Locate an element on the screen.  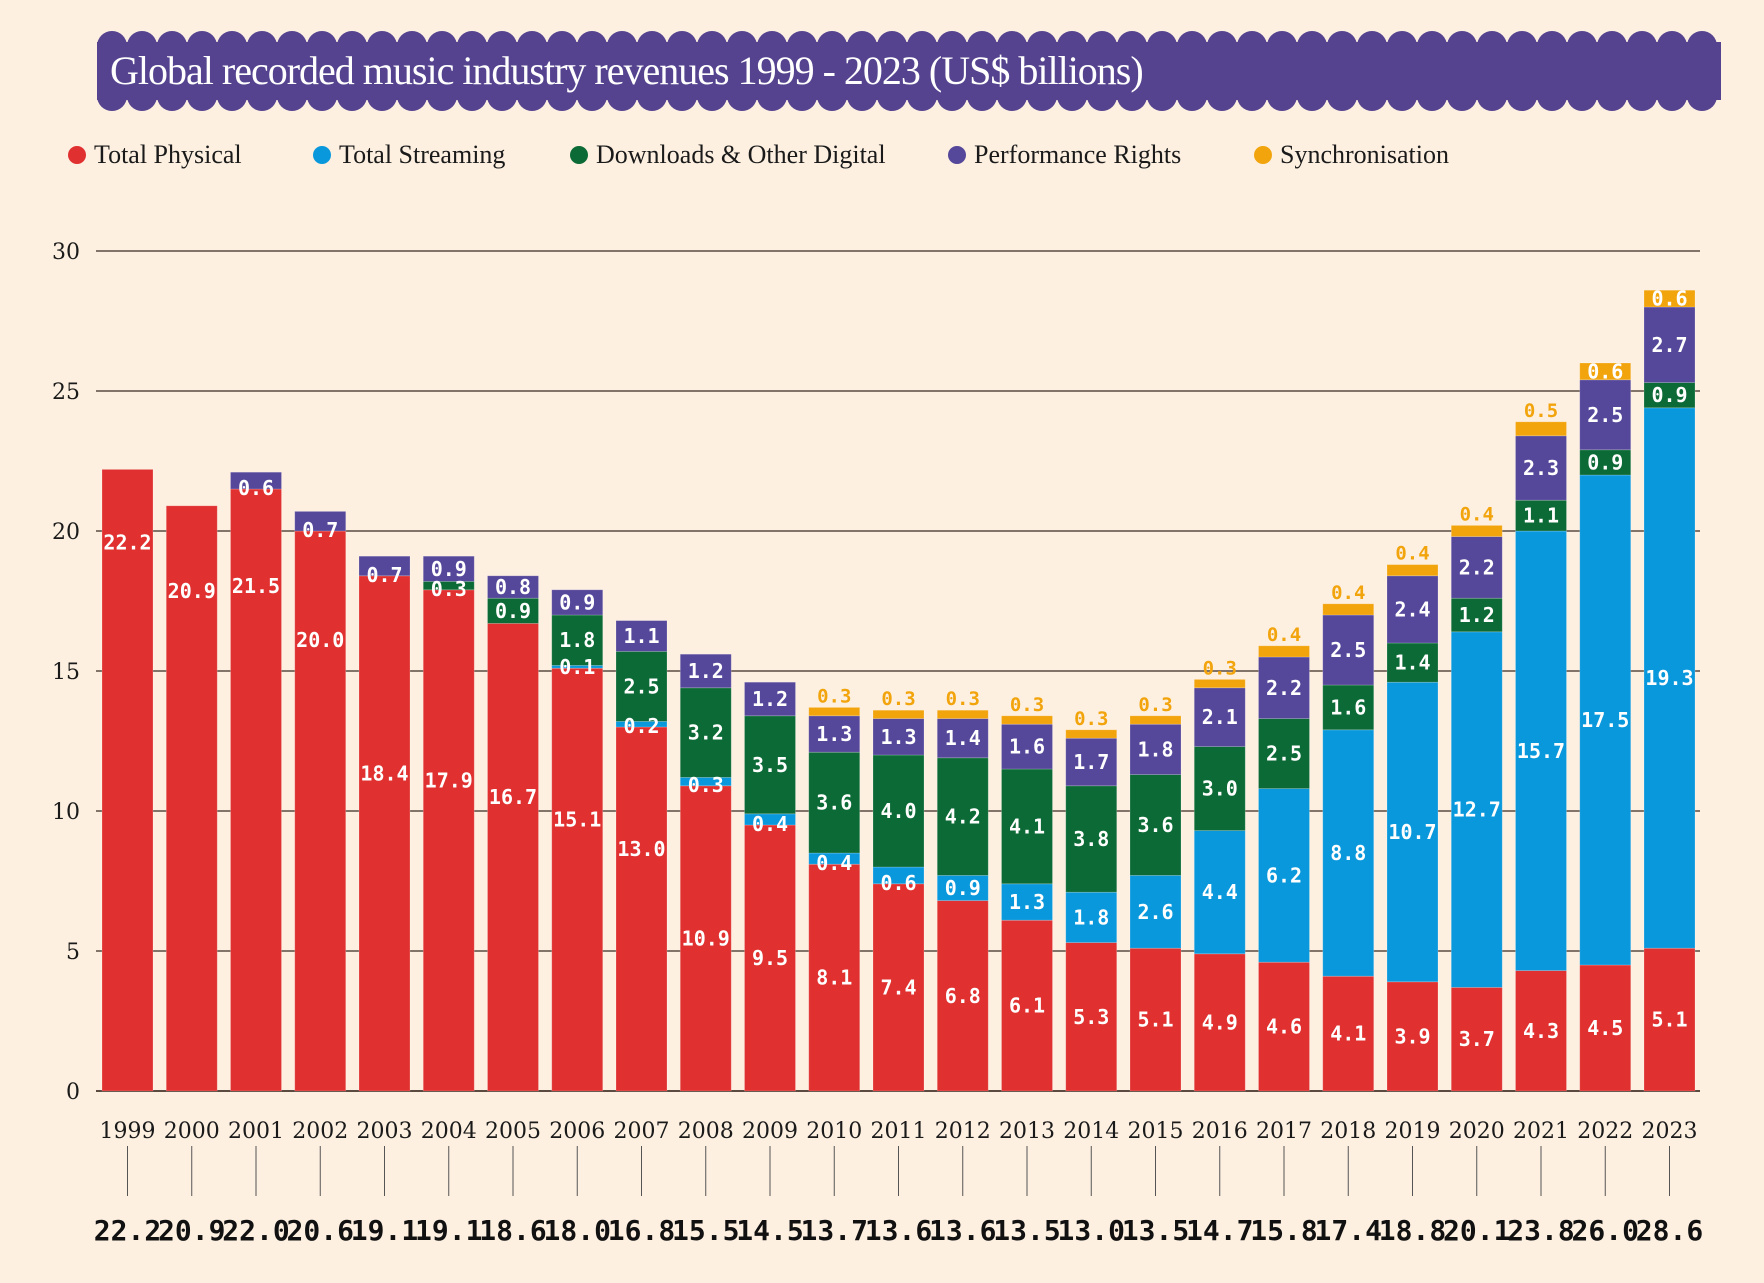
segment-label-performance: 2.2 is located at coordinates (1477, 567).